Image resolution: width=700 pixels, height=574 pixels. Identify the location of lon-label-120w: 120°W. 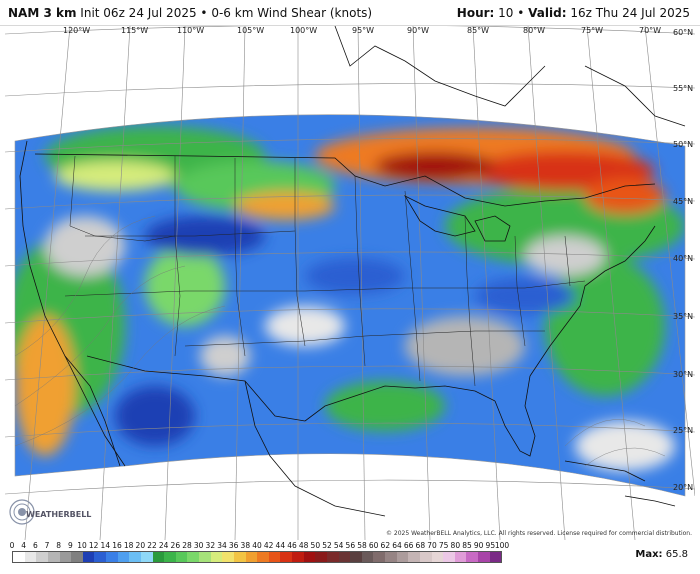
(77, 30).